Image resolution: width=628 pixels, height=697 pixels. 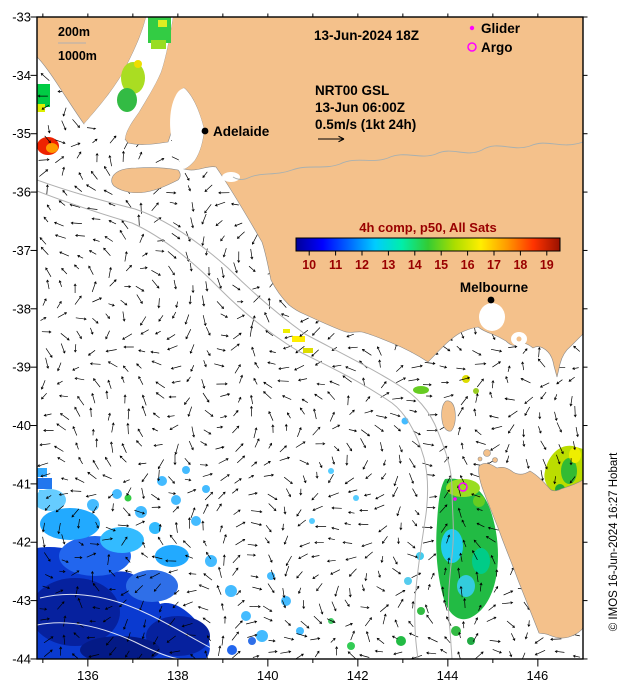 What do you see at coordinates (77, 56) in the screenshot?
I see `contour-label-1000m: 1000m` at bounding box center [77, 56].